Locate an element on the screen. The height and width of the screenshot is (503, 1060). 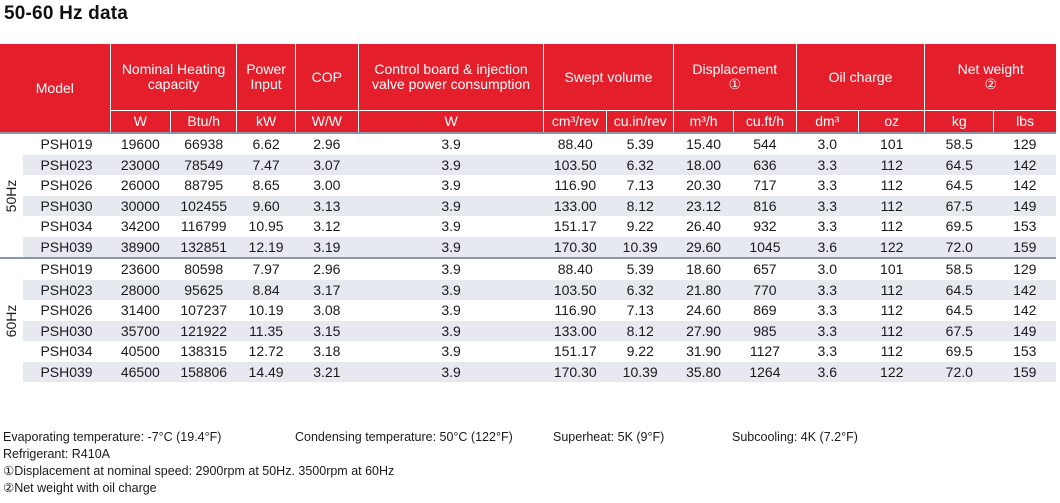
value-cell: 636 is located at coordinates (765, 164).